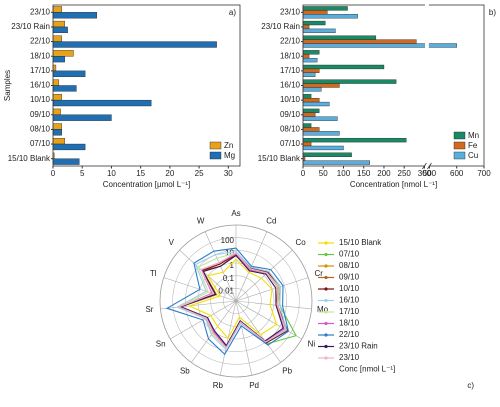 This screenshot has width=500, height=407. What do you see at coordinates (358, 346) in the screenshot?
I see `legend-label: 23/10 Rain` at bounding box center [358, 346].